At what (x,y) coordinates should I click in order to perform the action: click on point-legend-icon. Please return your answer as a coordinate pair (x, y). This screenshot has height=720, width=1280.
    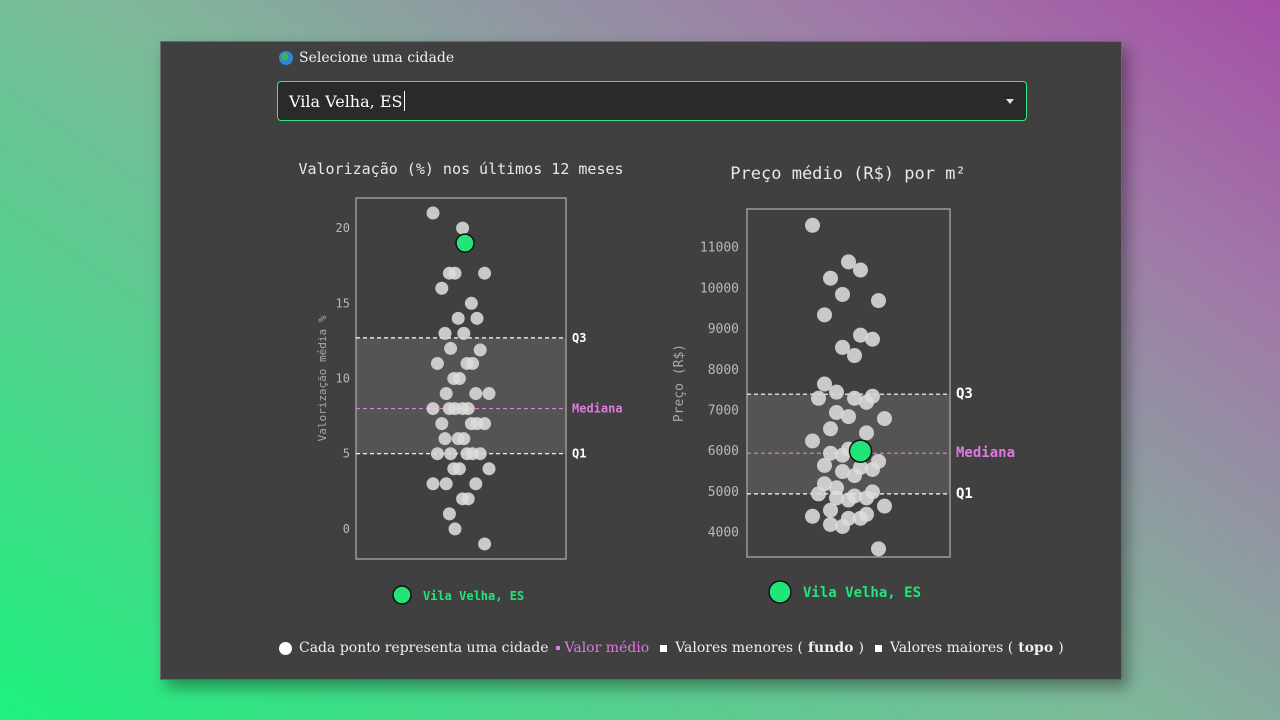
    Looking at the image, I should click on (285, 648).